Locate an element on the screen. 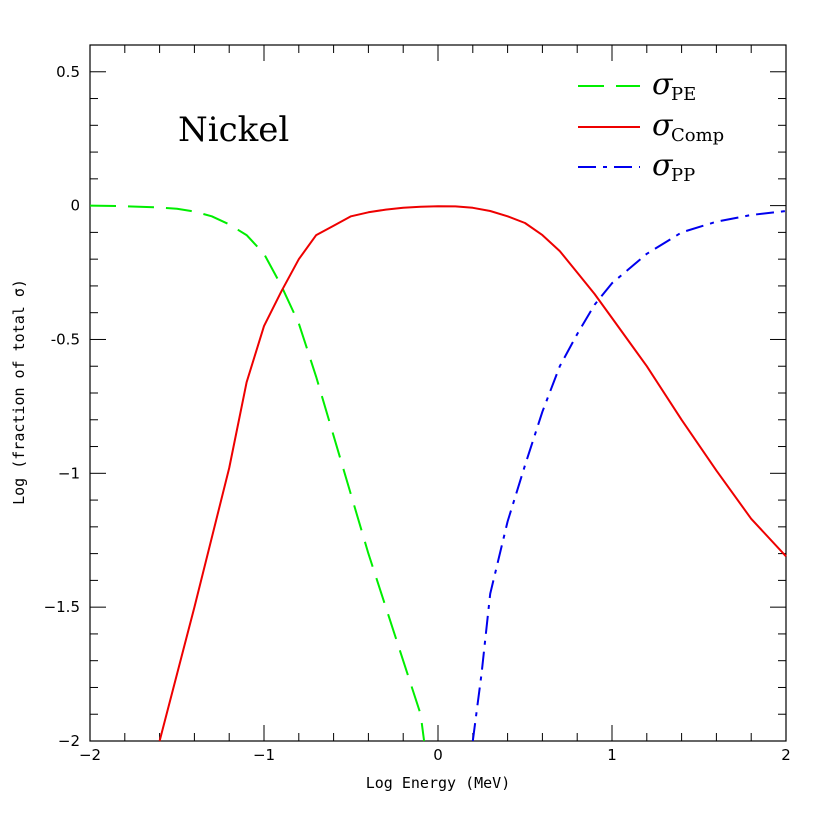 The width and height of the screenshot is (830, 830). y-tick-label: −1.5 is located at coordinates (62, 607).